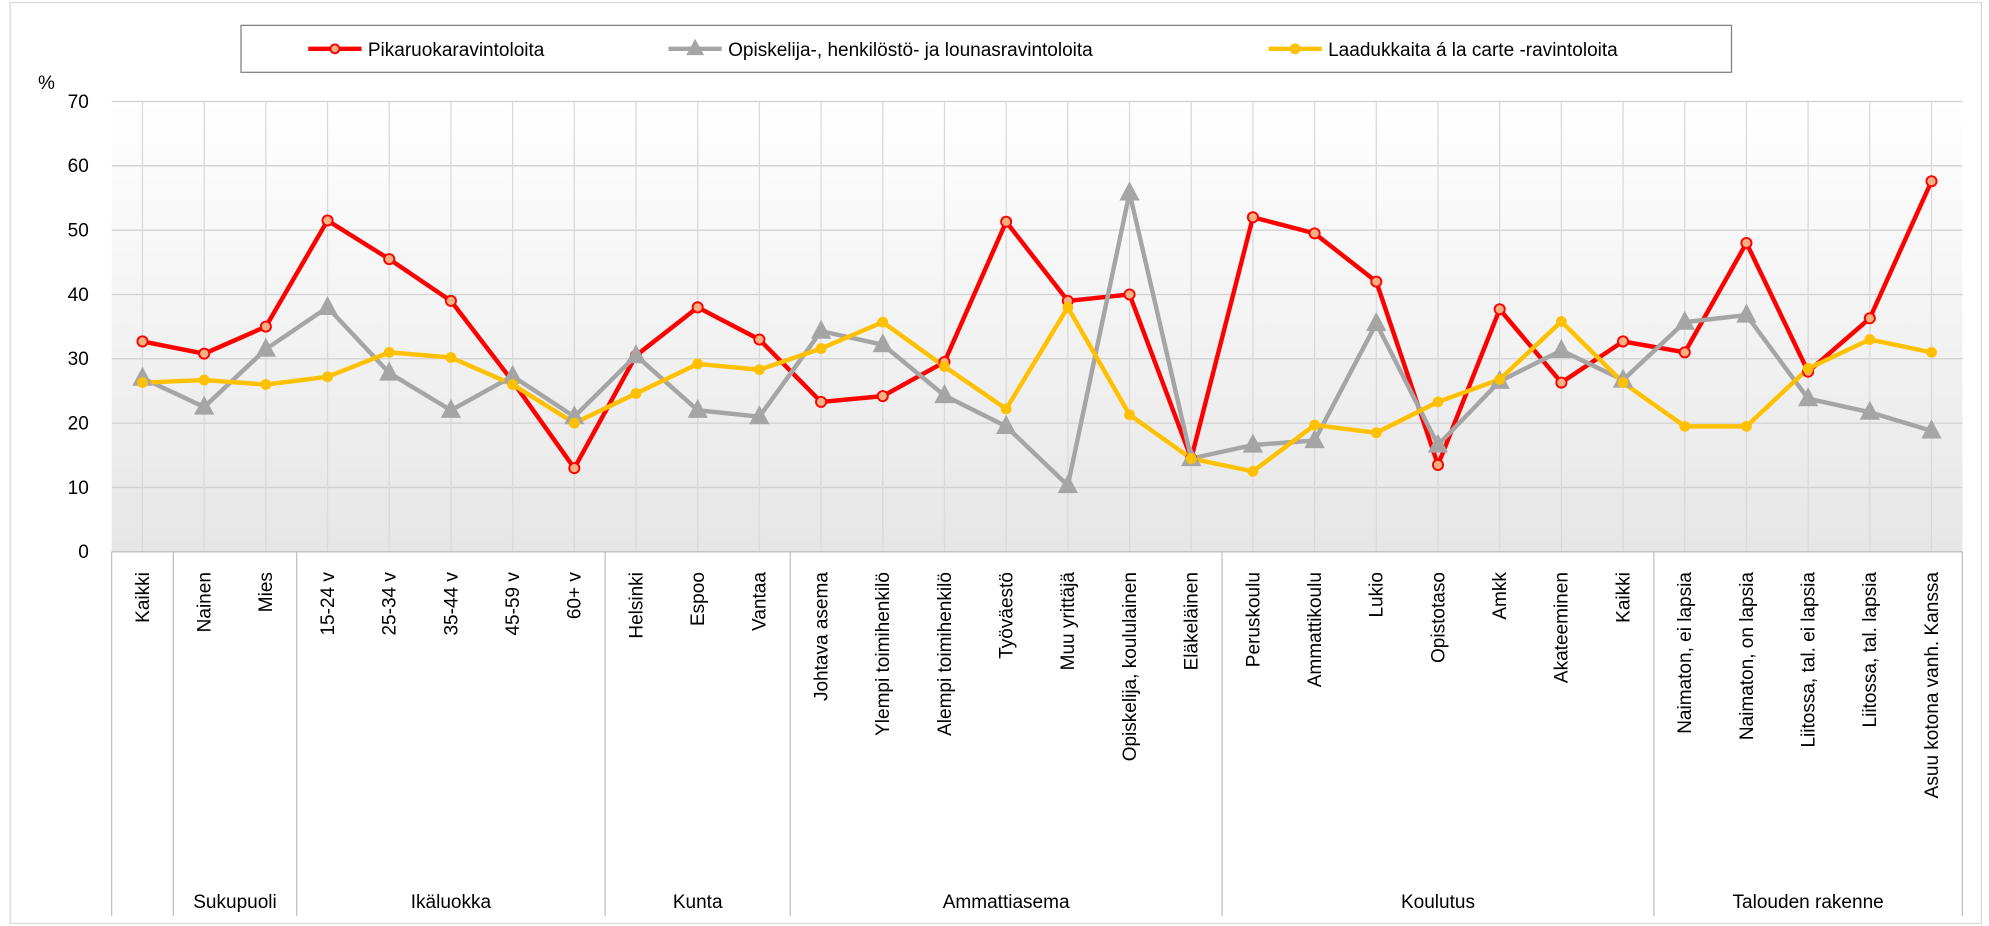 This screenshot has height=926, width=1989. Describe the element at coordinates (883, 654) in the screenshot. I see `x-tick-label: Ylempi toimihenkilö` at that location.